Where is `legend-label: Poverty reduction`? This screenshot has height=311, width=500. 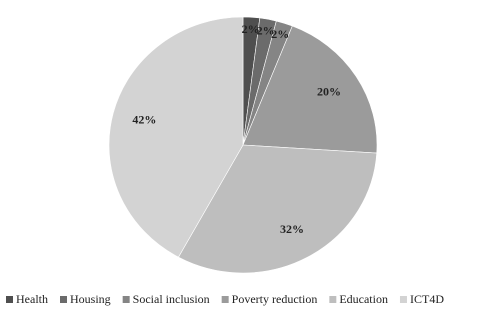
legend-label: Poverty reduction is located at coordinates (275, 299).